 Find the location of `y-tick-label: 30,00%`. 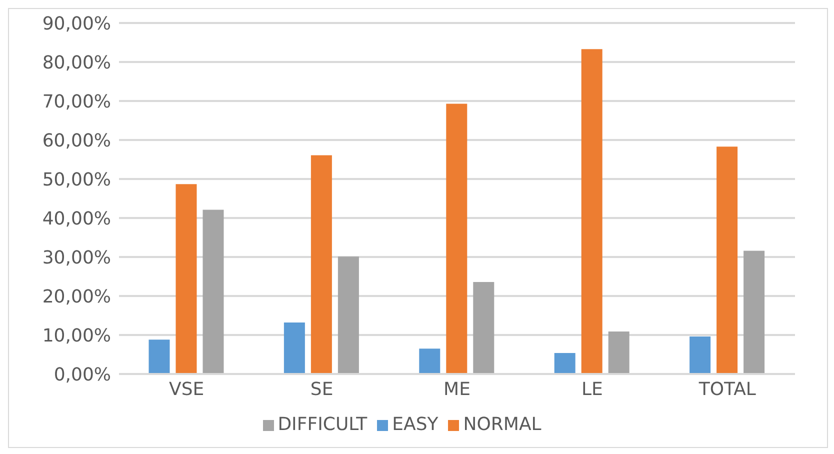

y-tick-label: 30,00% is located at coordinates (76, 257).